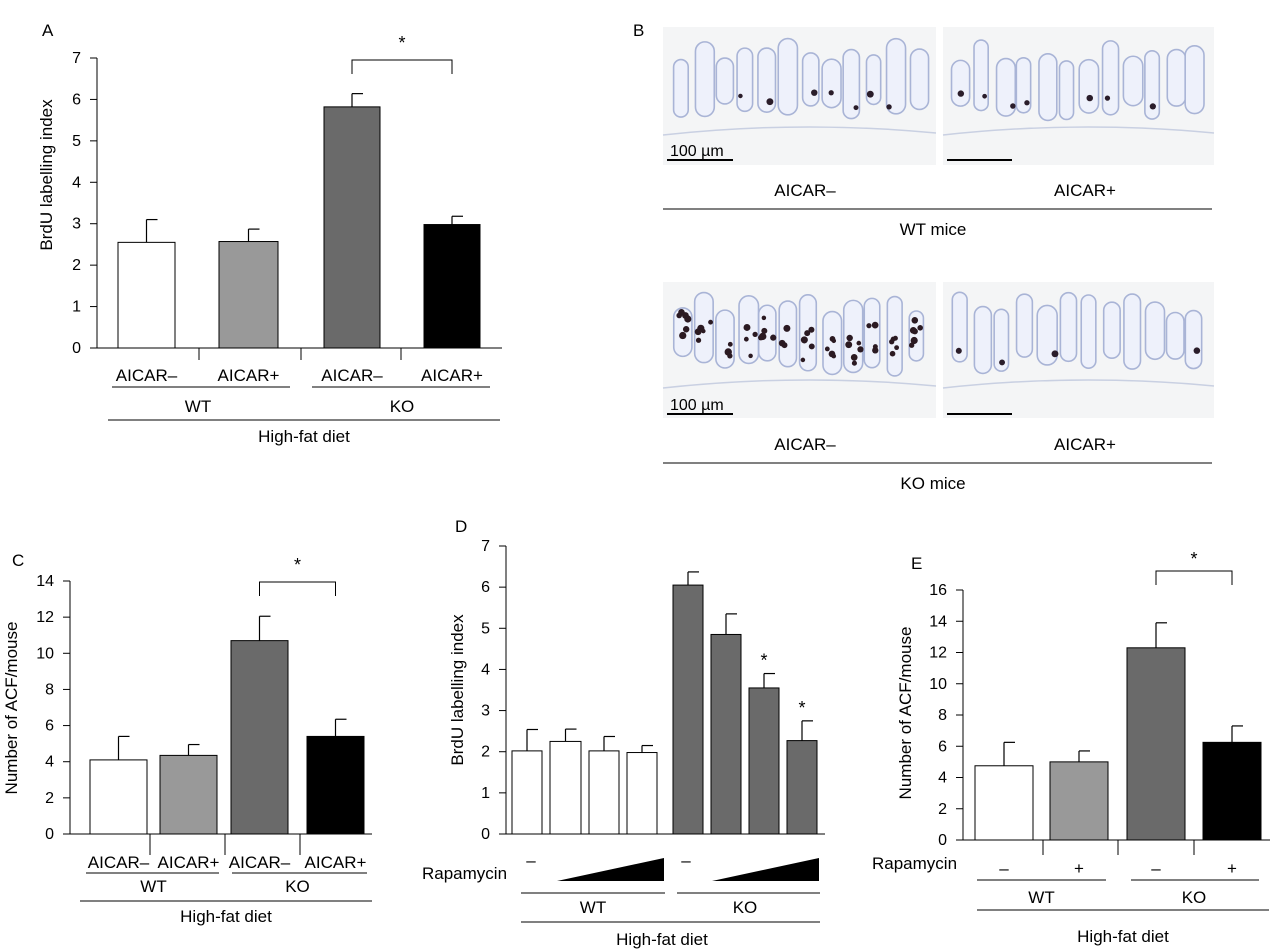  I want to click on panel-c-y-axis-label: Number of ACF/mouse, so click(11, 708).